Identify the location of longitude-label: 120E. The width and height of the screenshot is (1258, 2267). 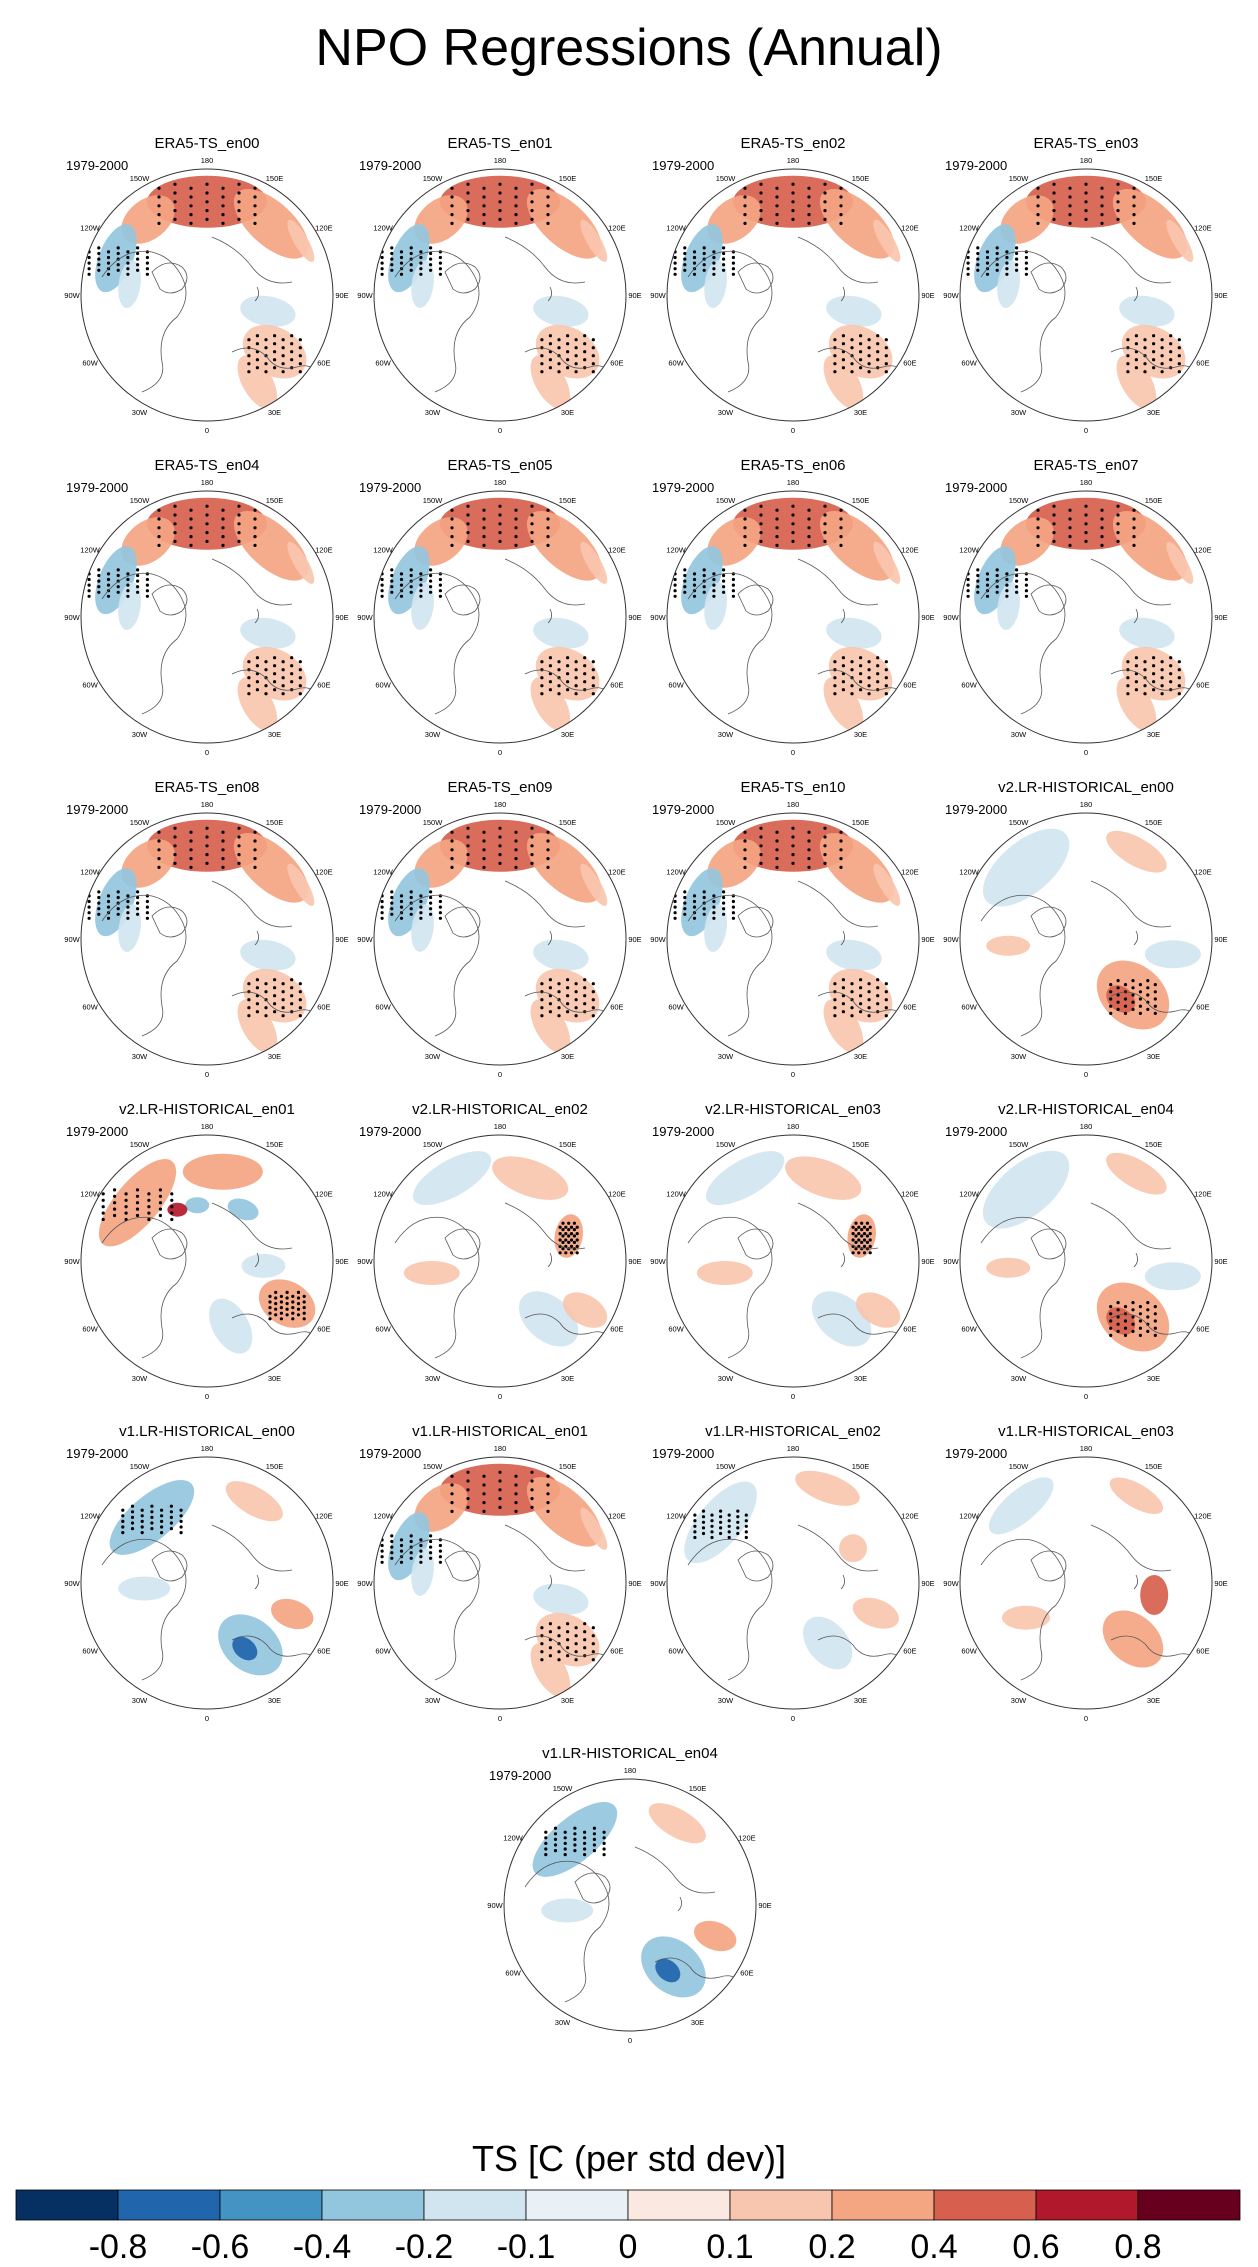
(617, 550).